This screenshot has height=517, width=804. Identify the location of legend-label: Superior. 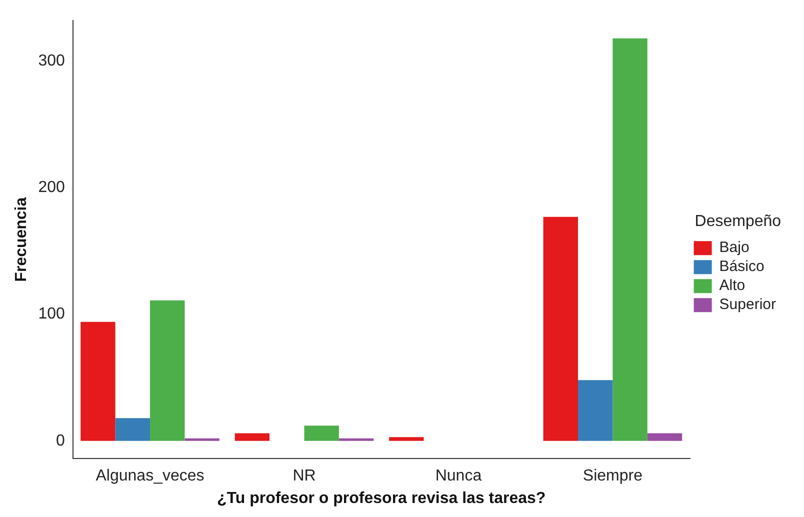
(747, 305).